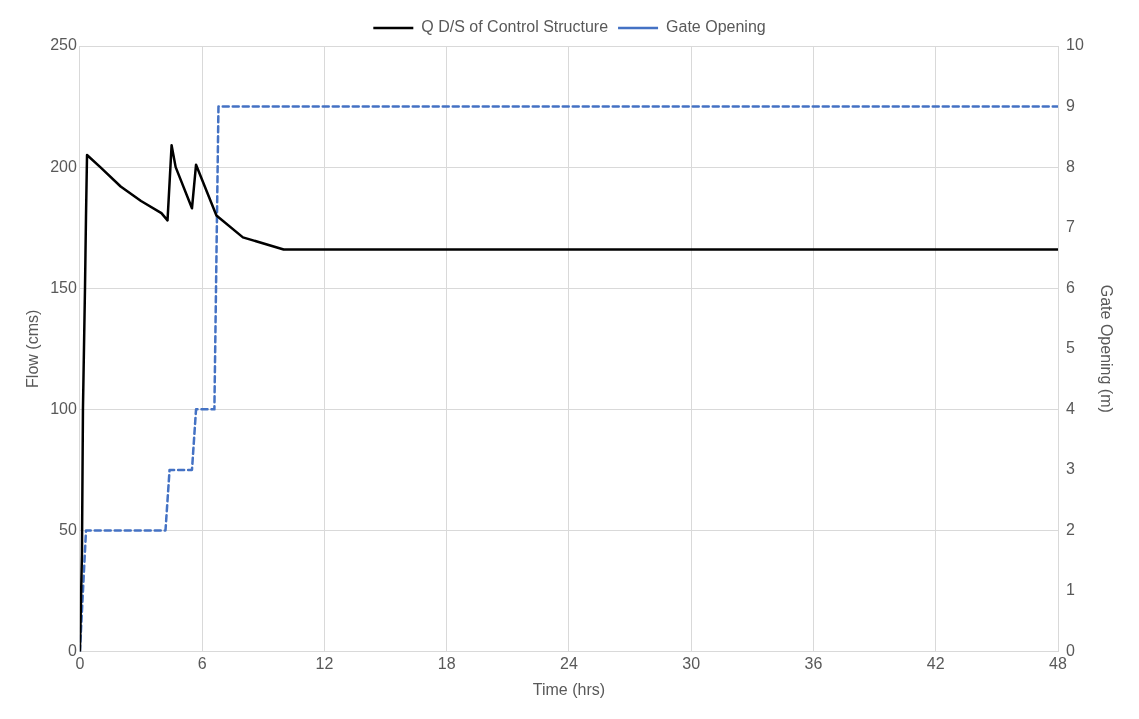 The width and height of the screenshot is (1139, 719). What do you see at coordinates (1070, 408) in the screenshot?
I see `y2-tick-label: 4` at bounding box center [1070, 408].